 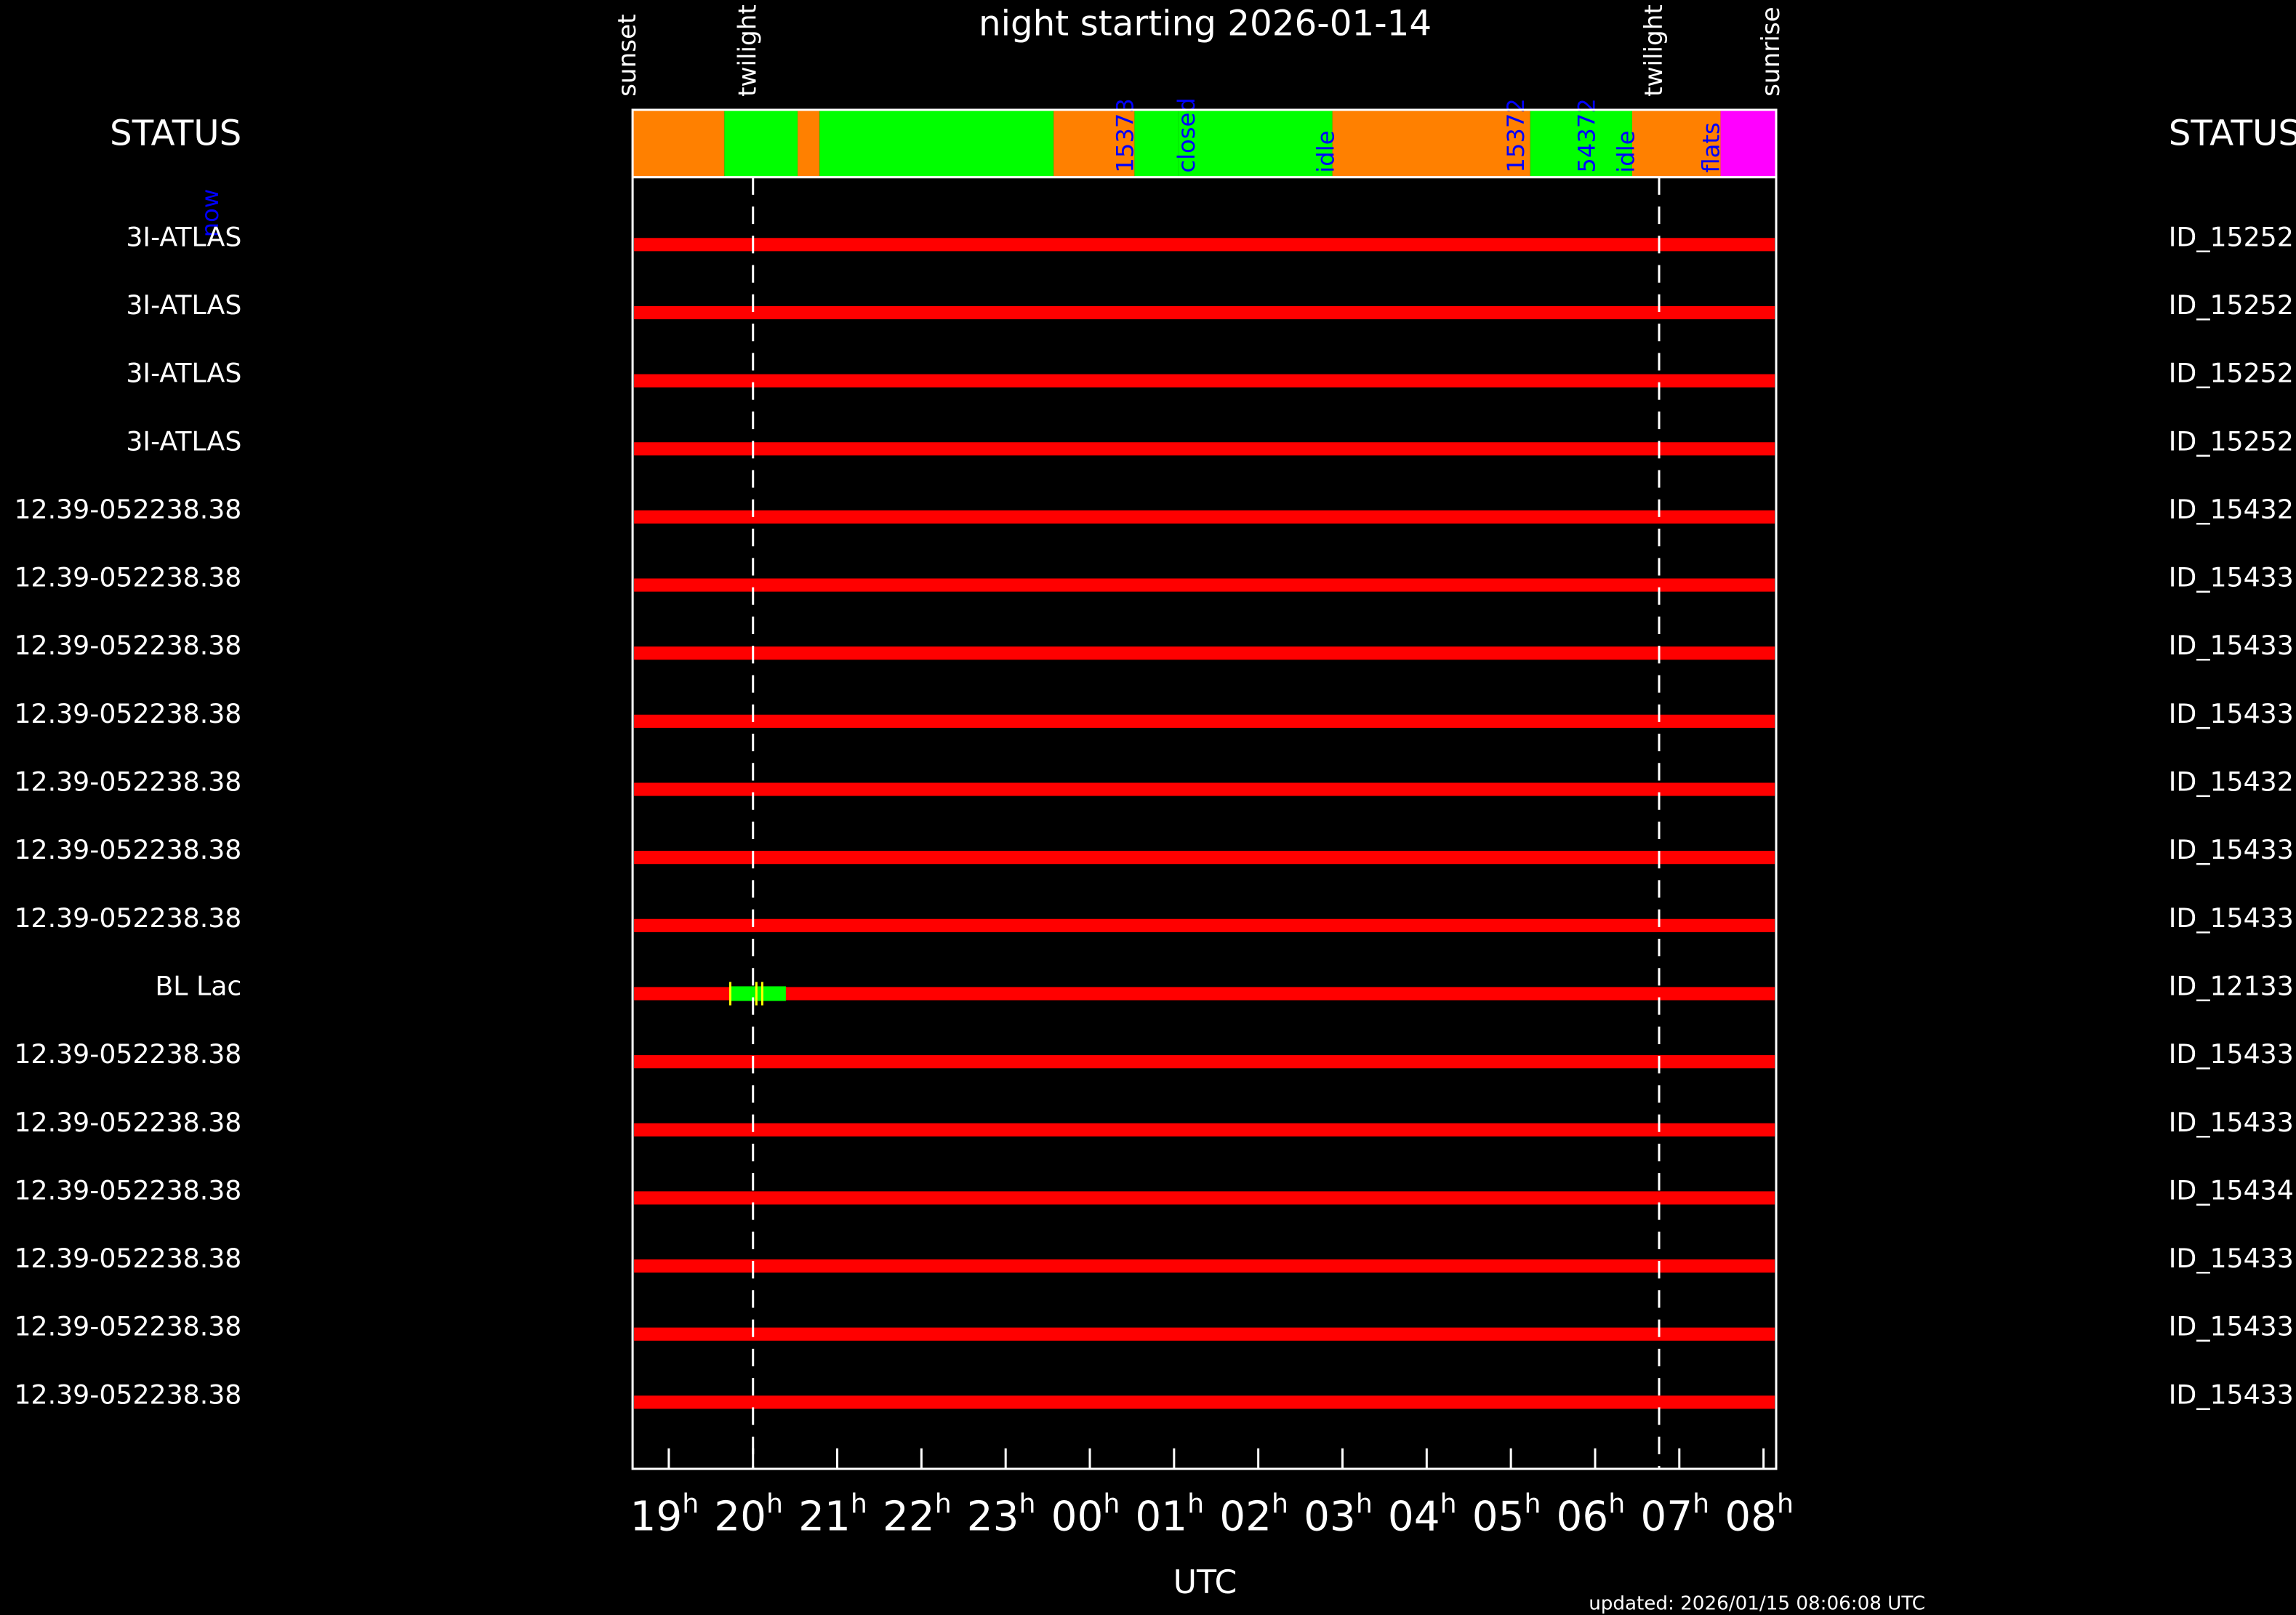 What do you see at coordinates (909, 1517) in the screenshot?
I see `tick-hour: 22` at bounding box center [909, 1517].